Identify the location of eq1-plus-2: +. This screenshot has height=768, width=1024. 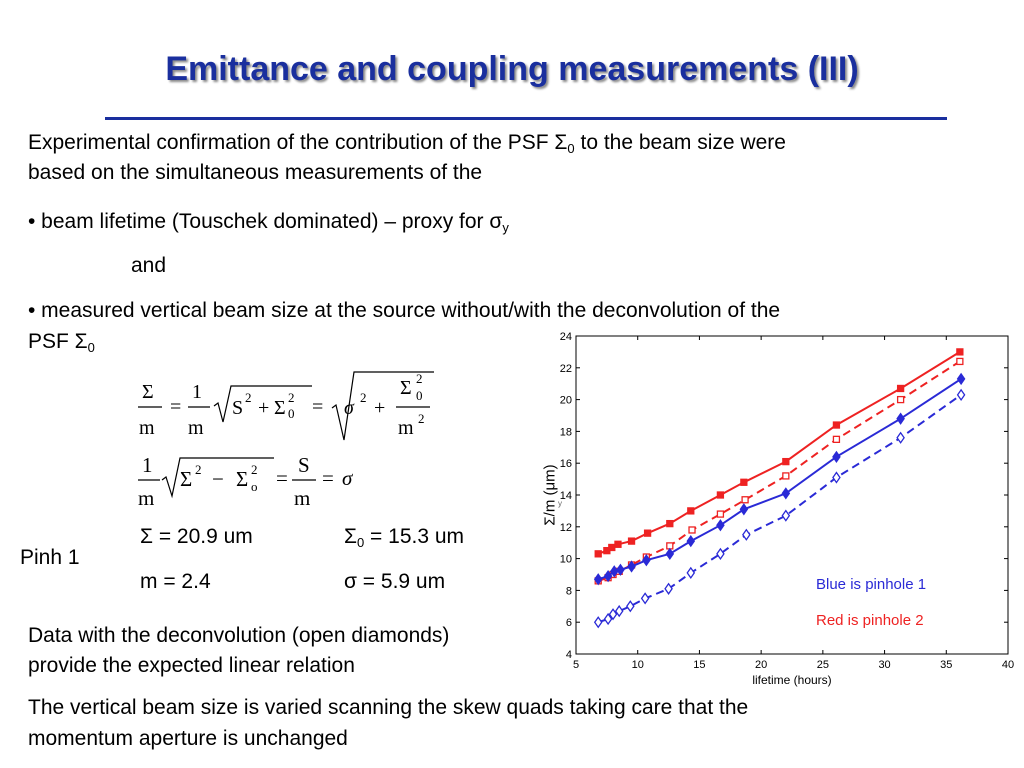
(379, 408).